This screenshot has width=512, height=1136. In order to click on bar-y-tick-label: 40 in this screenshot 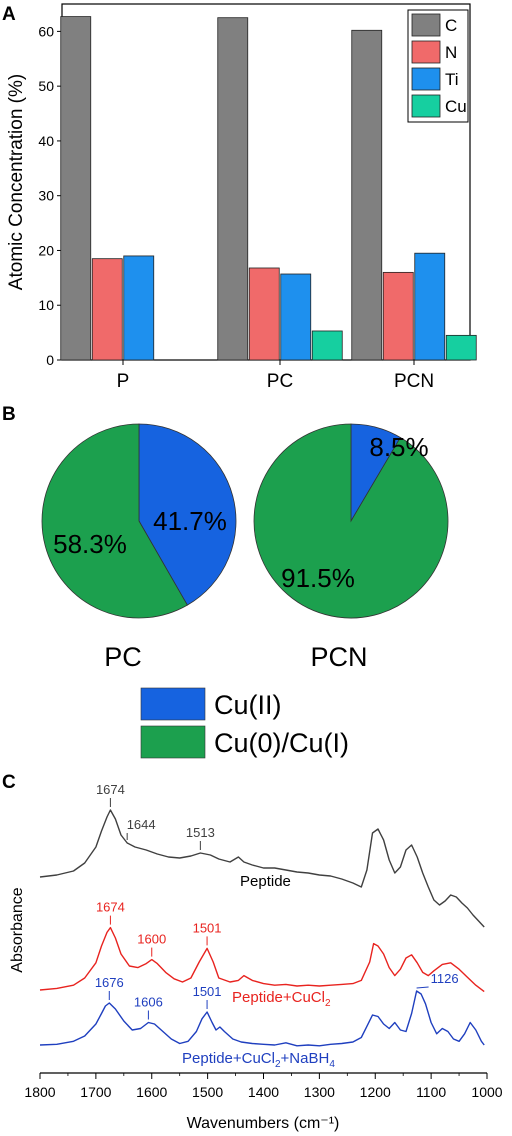, I will do `click(46, 141)`.